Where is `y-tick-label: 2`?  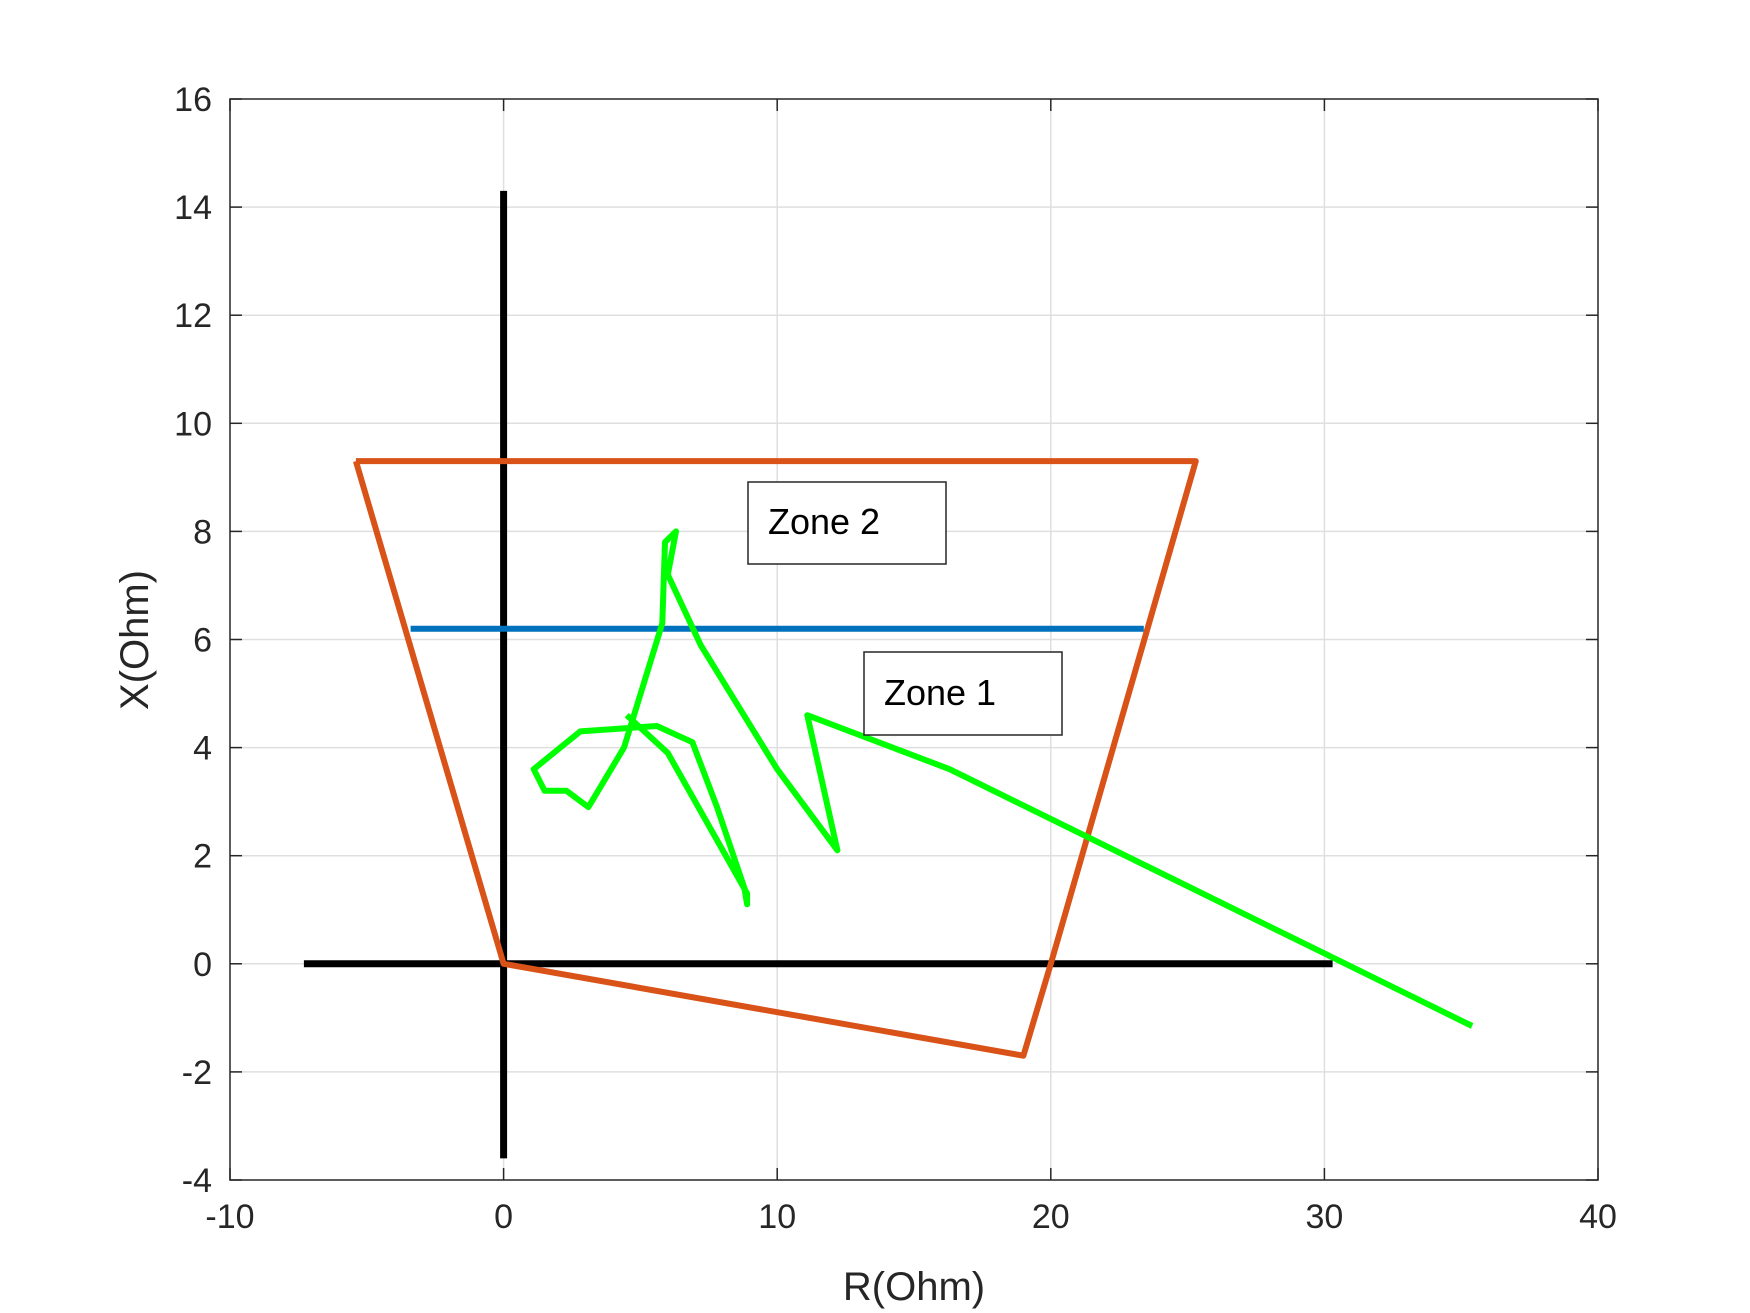
y-tick-label: 2 is located at coordinates (202, 857).